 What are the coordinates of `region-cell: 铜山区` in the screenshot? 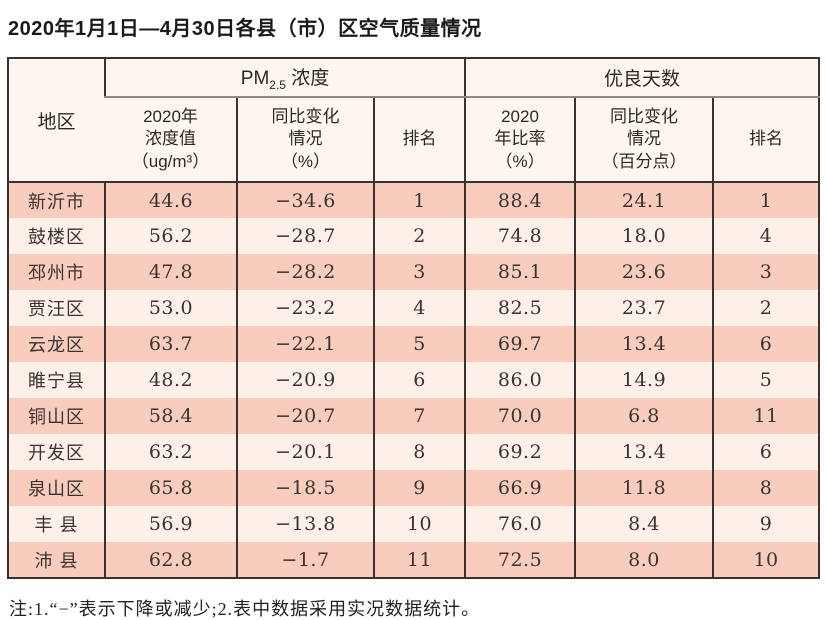 It's located at (56, 417).